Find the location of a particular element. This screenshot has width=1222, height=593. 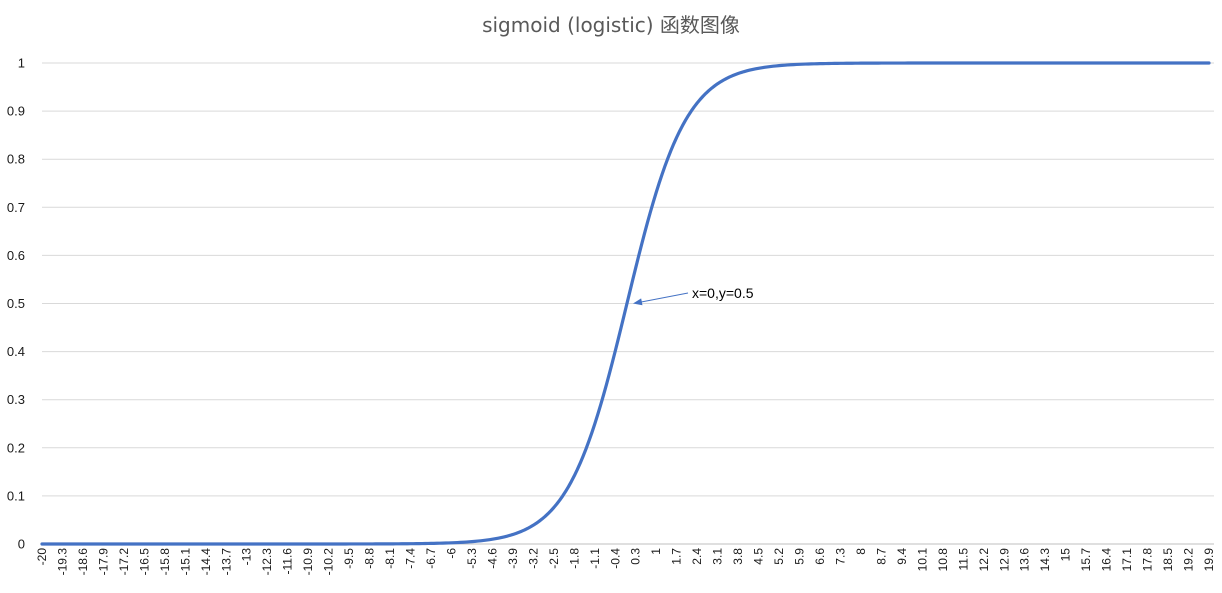

x-tick-label: 12.9 is located at coordinates (1004, 560).